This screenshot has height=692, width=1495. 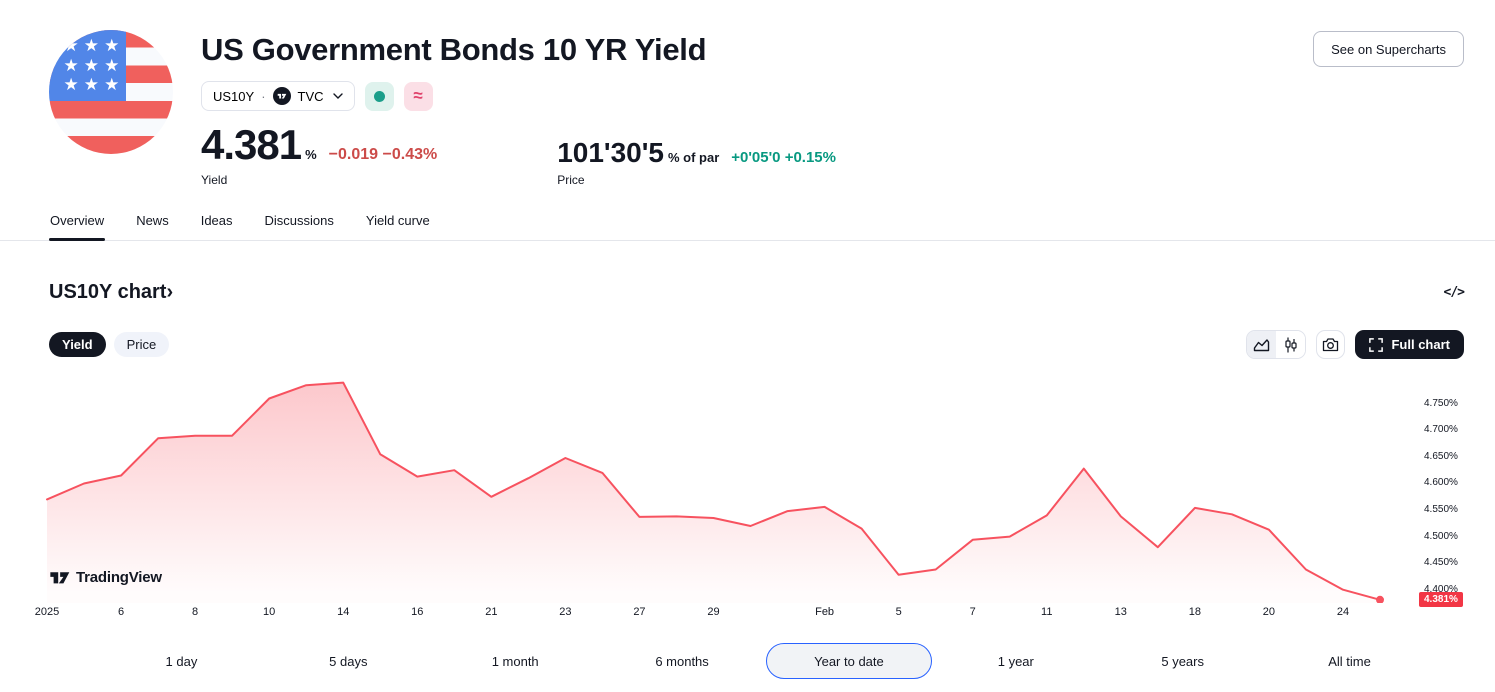 I want to click on approx-icon: ≈, so click(x=418, y=95).